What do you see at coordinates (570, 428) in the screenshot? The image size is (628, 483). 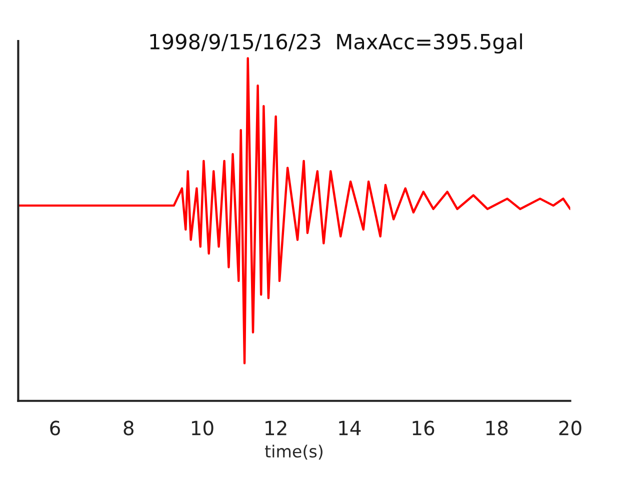 I see `x-tick-label: 20` at bounding box center [570, 428].